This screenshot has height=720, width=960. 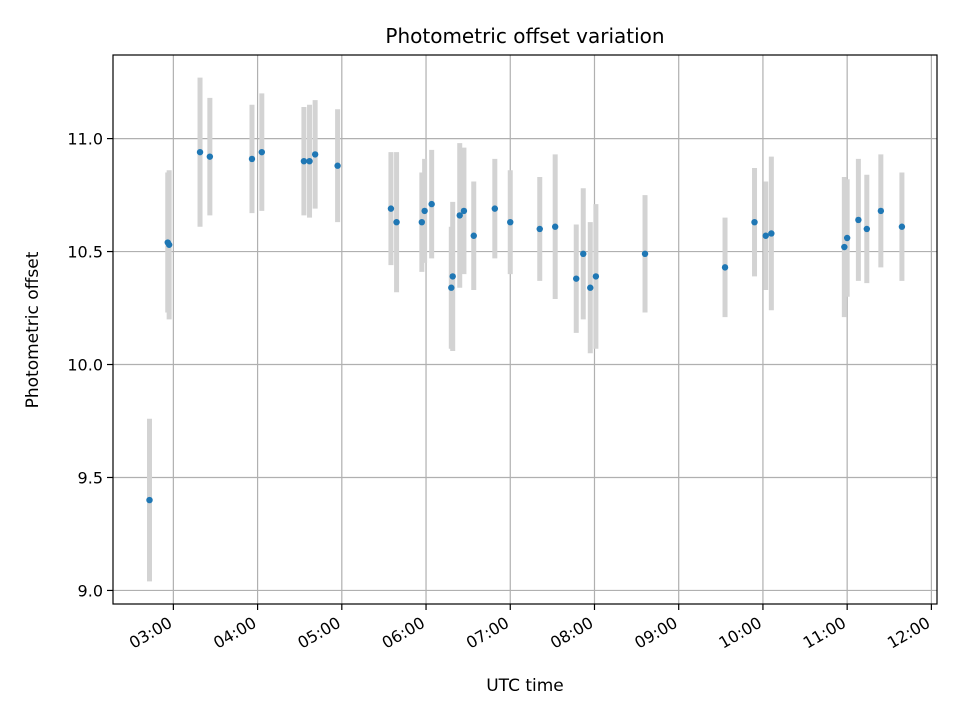 I want to click on chart-title: Photometric offset variation, so click(x=524, y=36).